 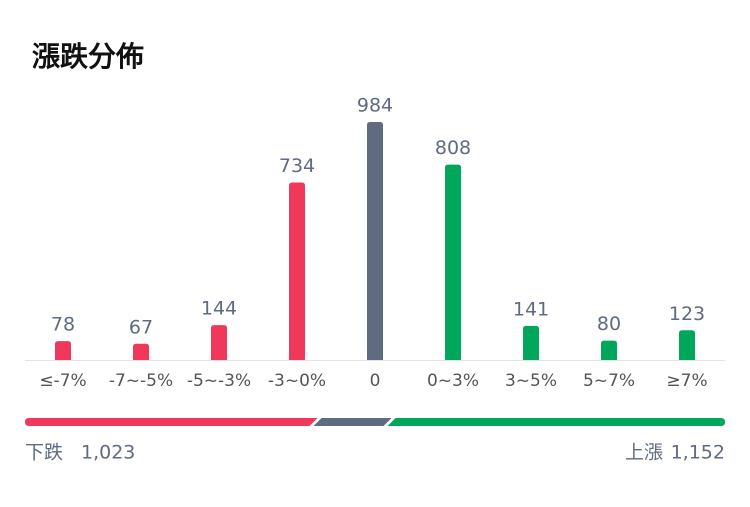 I want to click on value-label: 67, so click(x=141, y=327).